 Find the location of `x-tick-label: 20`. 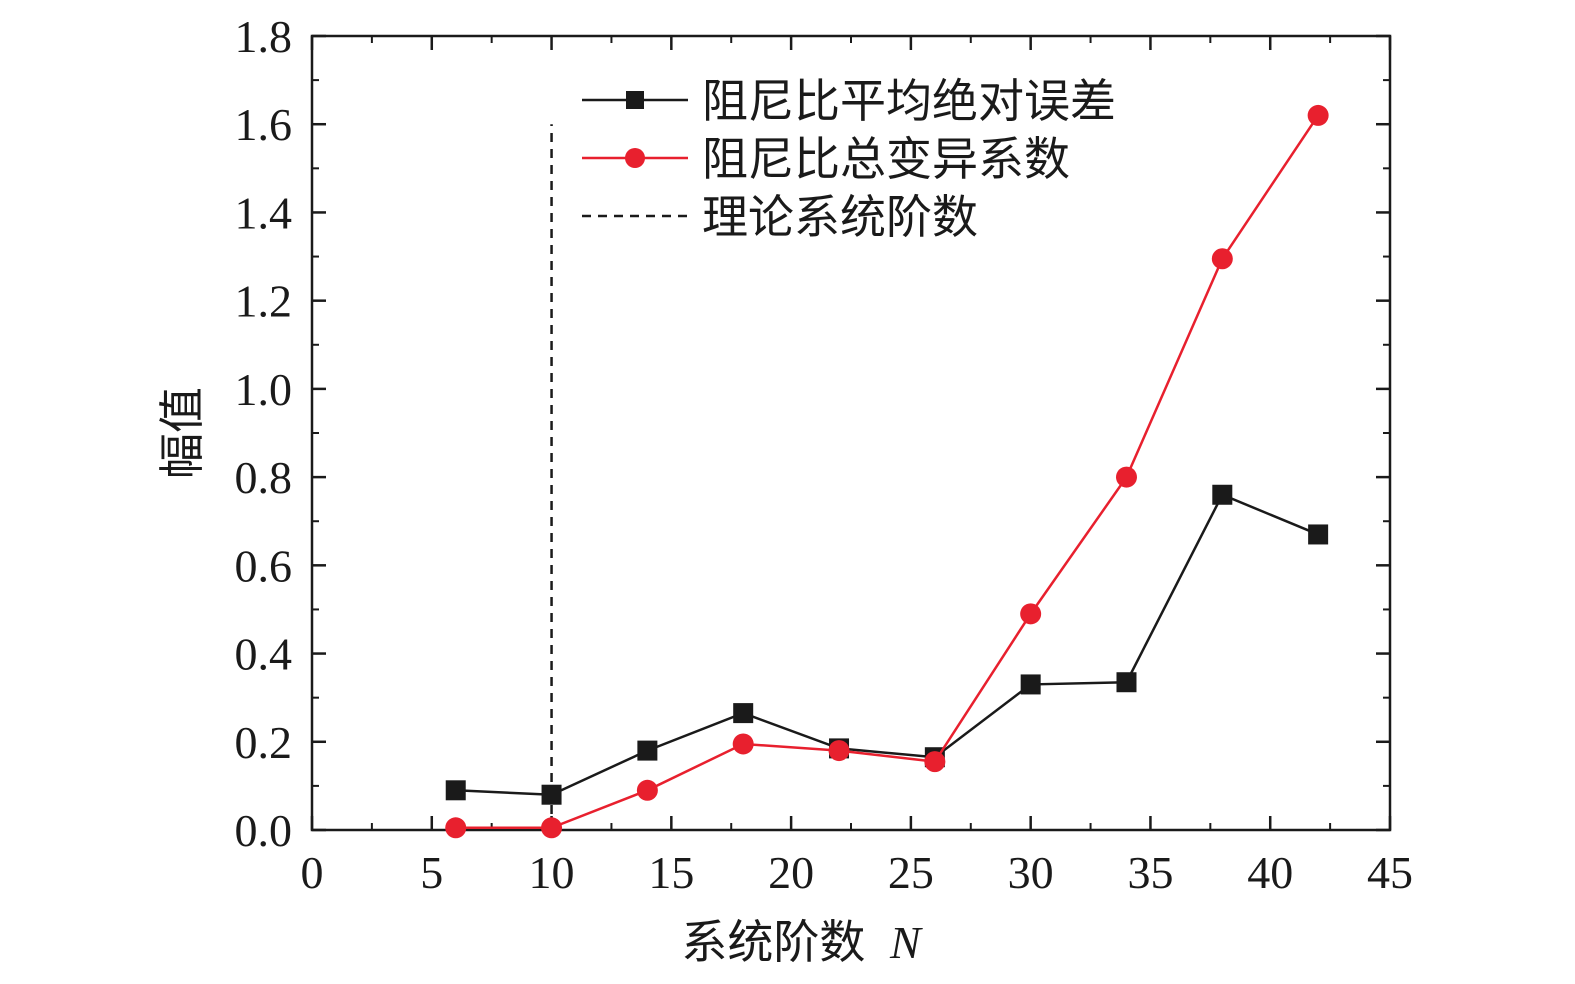

x-tick-label: 20 is located at coordinates (791, 872).